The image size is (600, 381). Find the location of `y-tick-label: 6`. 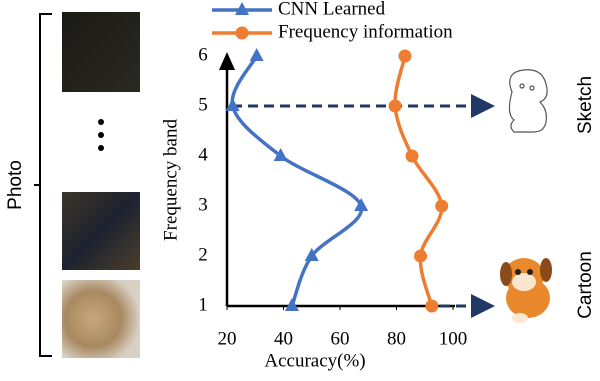

y-tick-label: 6 is located at coordinates (203, 54).